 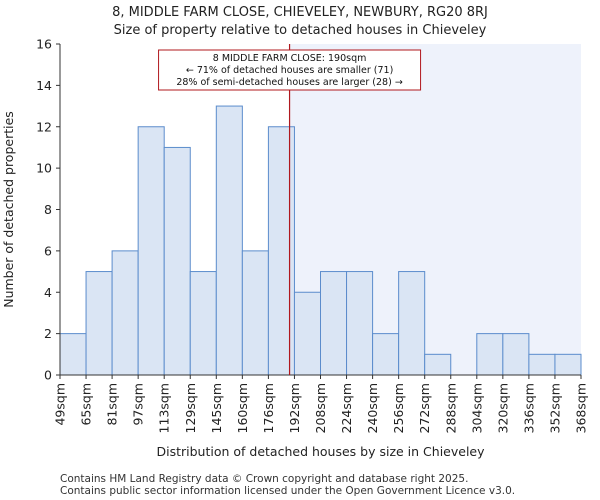 I want to click on x-tick-label-304sqm: 304sqm, so click(x=476, y=408).